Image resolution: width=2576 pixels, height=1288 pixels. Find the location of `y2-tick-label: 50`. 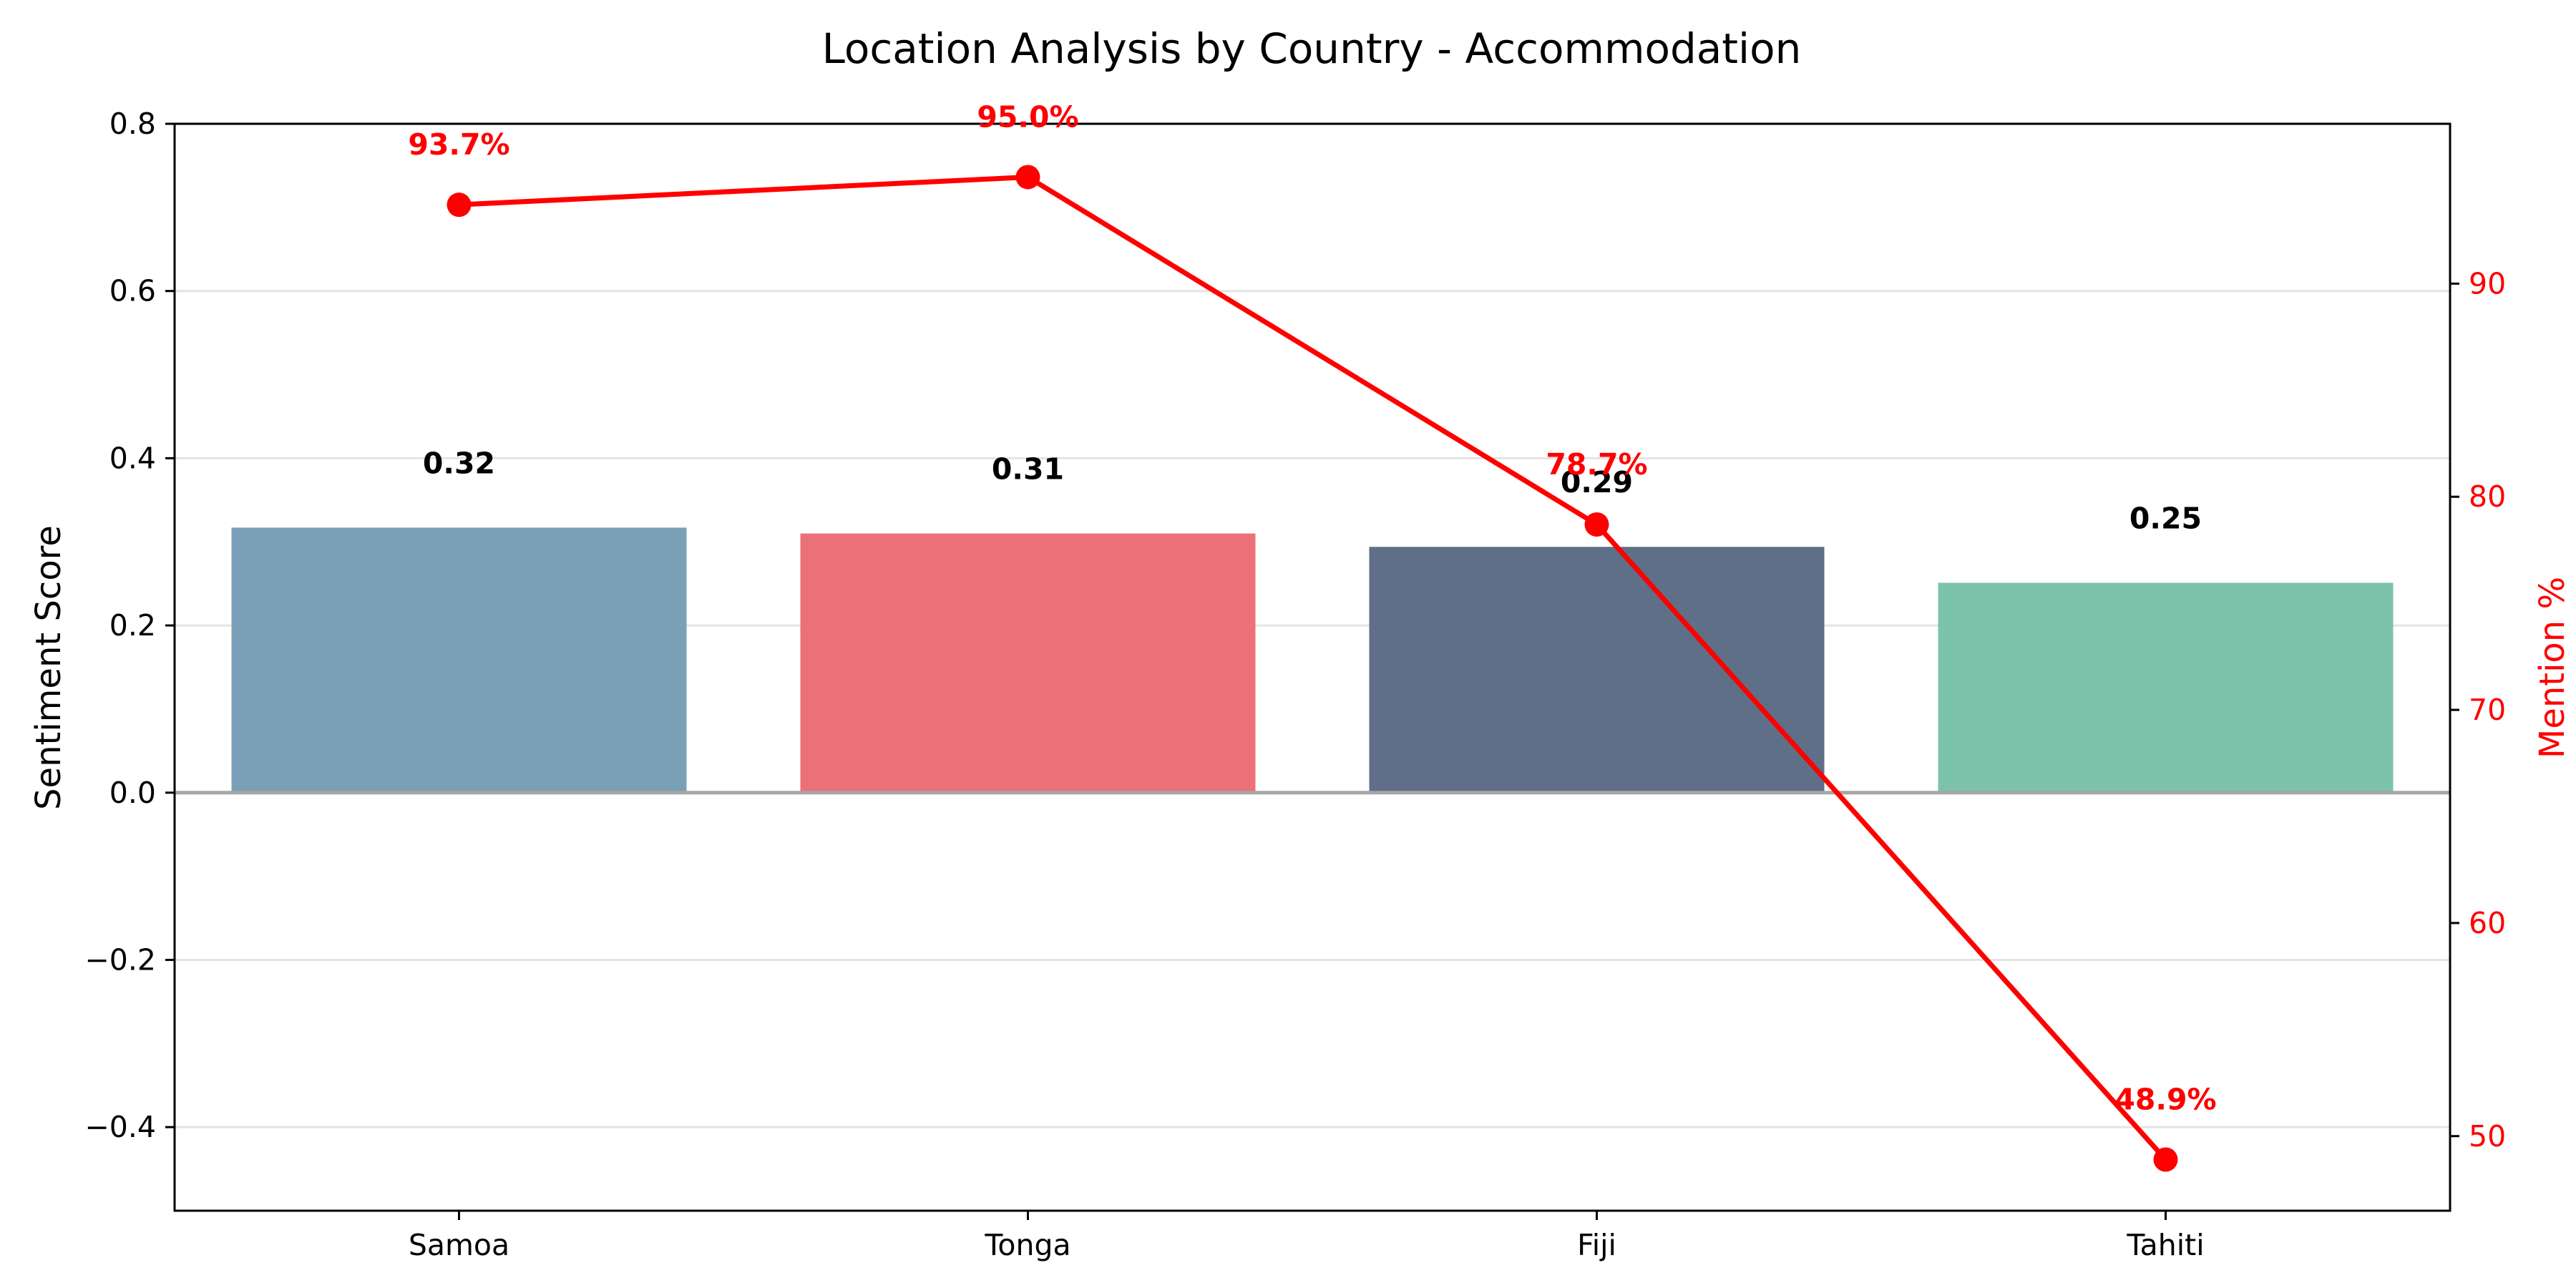

y2-tick-label: 50 is located at coordinates (2487, 1136).